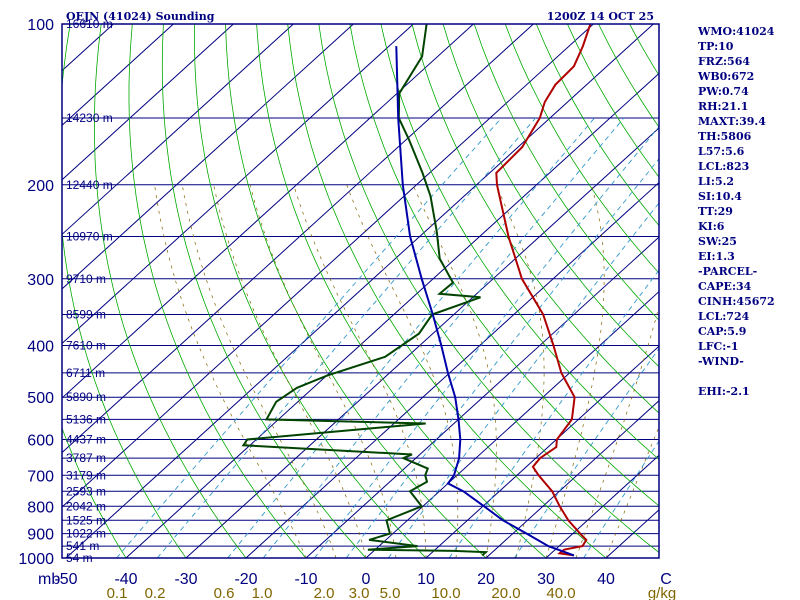 The height and width of the screenshot is (600, 800). Describe the element at coordinates (724, 166) in the screenshot. I see `index-item: LCL:823` at that location.